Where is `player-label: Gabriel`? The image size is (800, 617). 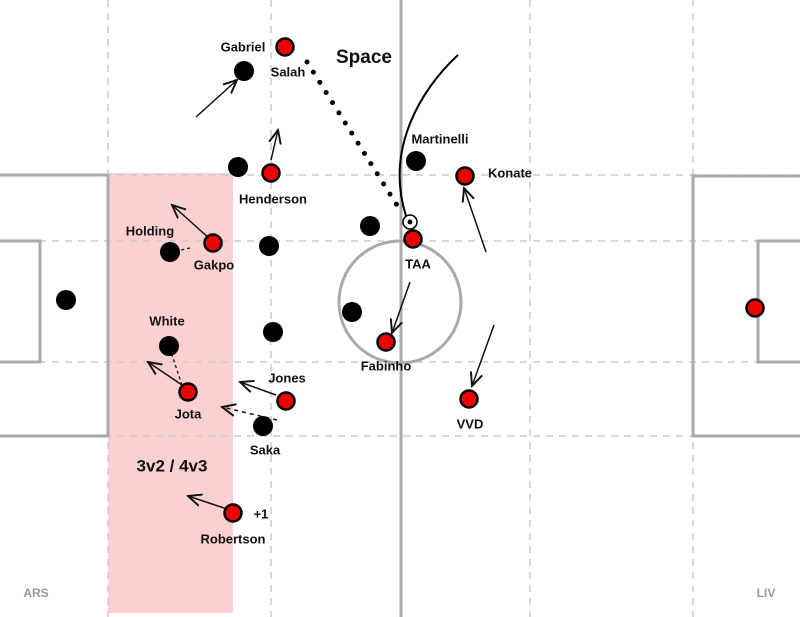
player-label: Gabriel is located at coordinates (243, 46).